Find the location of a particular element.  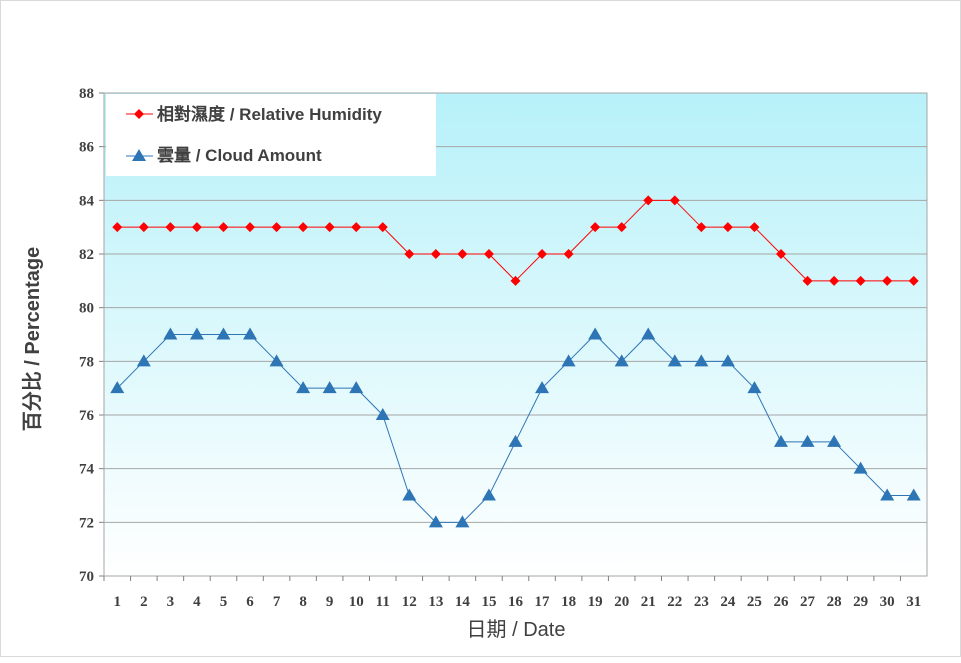

x-tick-label: 11 is located at coordinates (383, 602).